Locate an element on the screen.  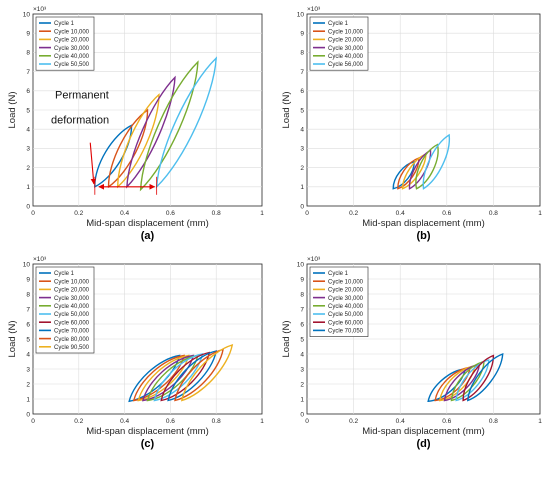
panel-label: (d) is located at coordinates (423, 444).